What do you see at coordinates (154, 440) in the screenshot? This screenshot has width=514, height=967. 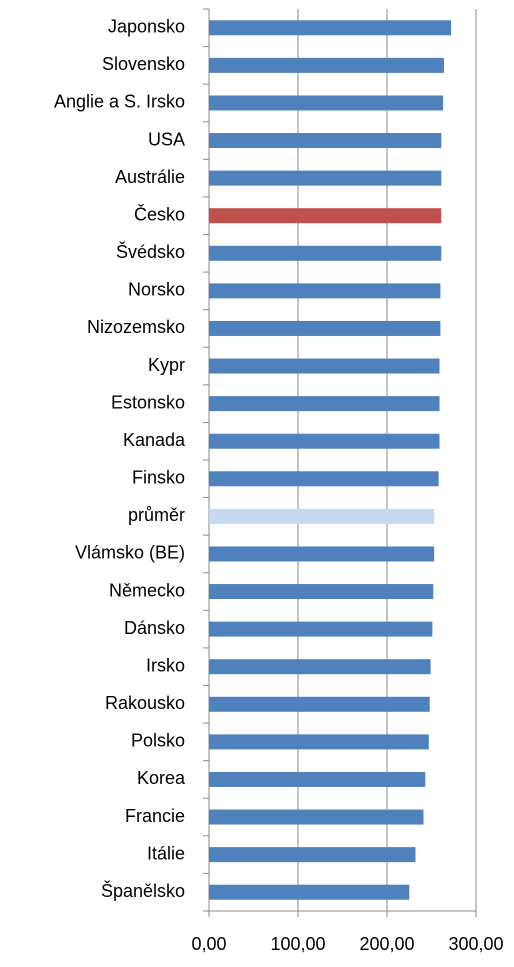 I see `y-tick-label: Kanada` at bounding box center [154, 440].